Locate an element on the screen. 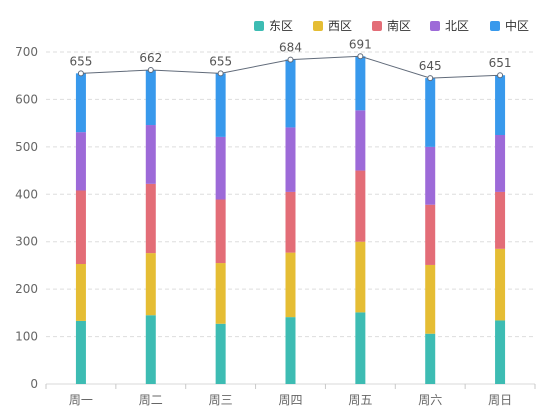 The width and height of the screenshot is (550, 420). legend-item-2: 西区 is located at coordinates (332, 26).